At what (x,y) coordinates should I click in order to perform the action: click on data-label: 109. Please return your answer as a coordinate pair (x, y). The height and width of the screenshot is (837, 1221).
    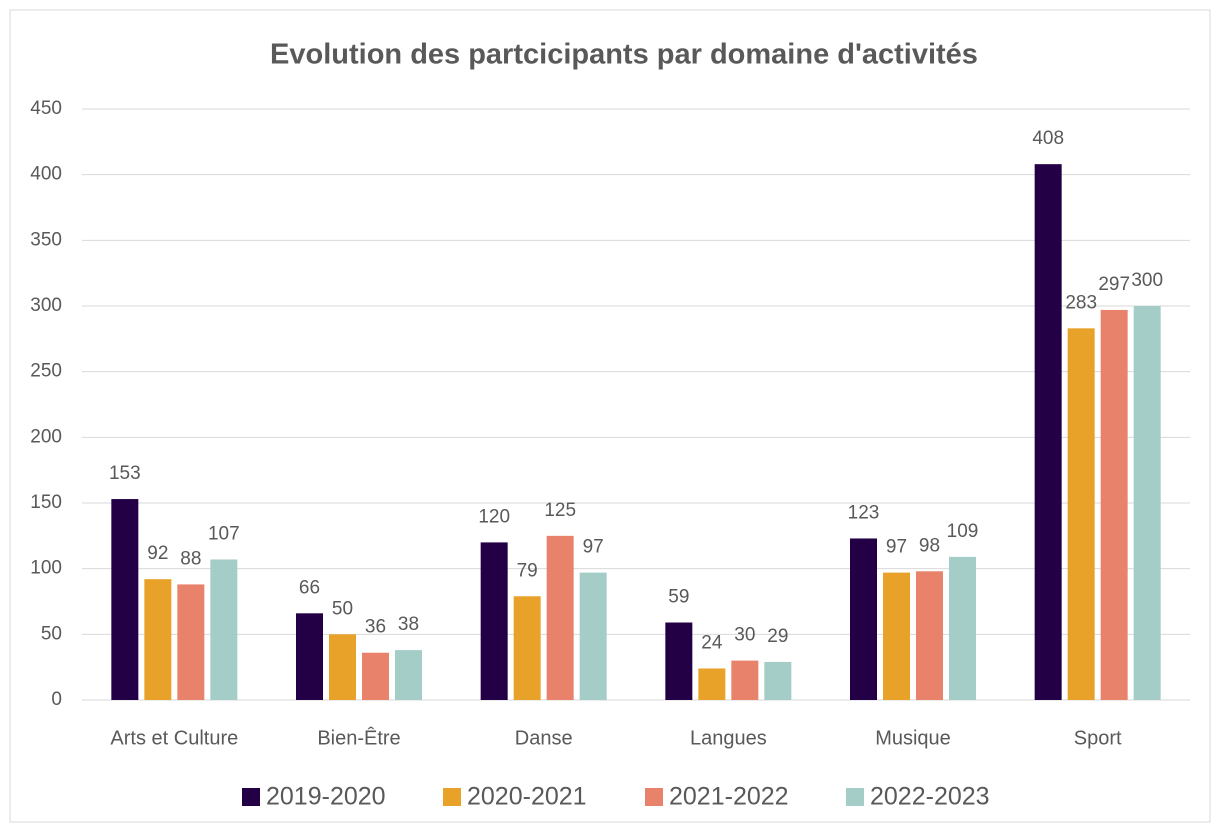
    Looking at the image, I should click on (963, 531).